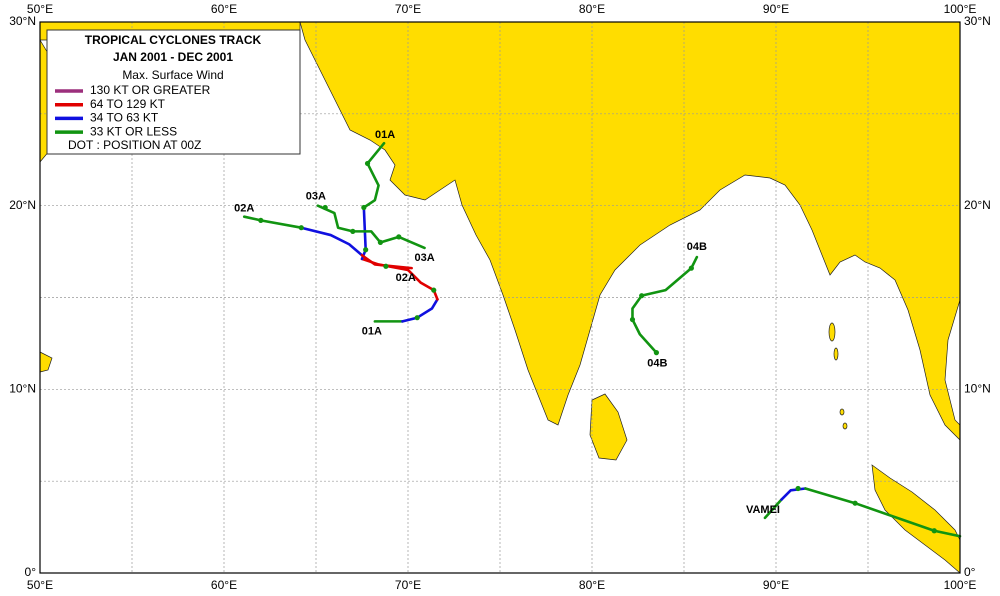  I want to click on legend-note: DOT : POSITION AT 00Z, so click(134, 145).